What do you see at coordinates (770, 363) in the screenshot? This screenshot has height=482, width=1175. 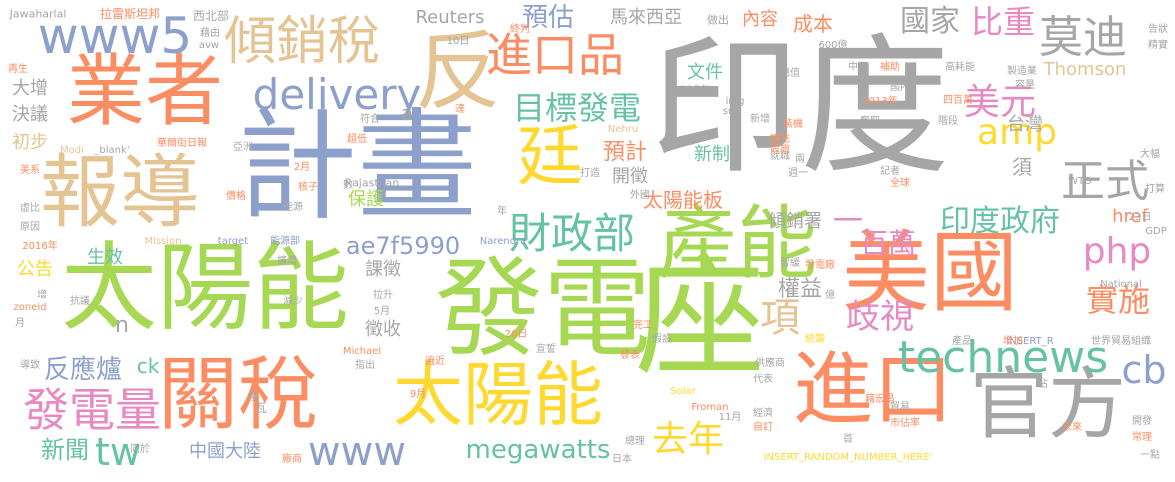 I see `small-word: 供應商` at bounding box center [770, 363].